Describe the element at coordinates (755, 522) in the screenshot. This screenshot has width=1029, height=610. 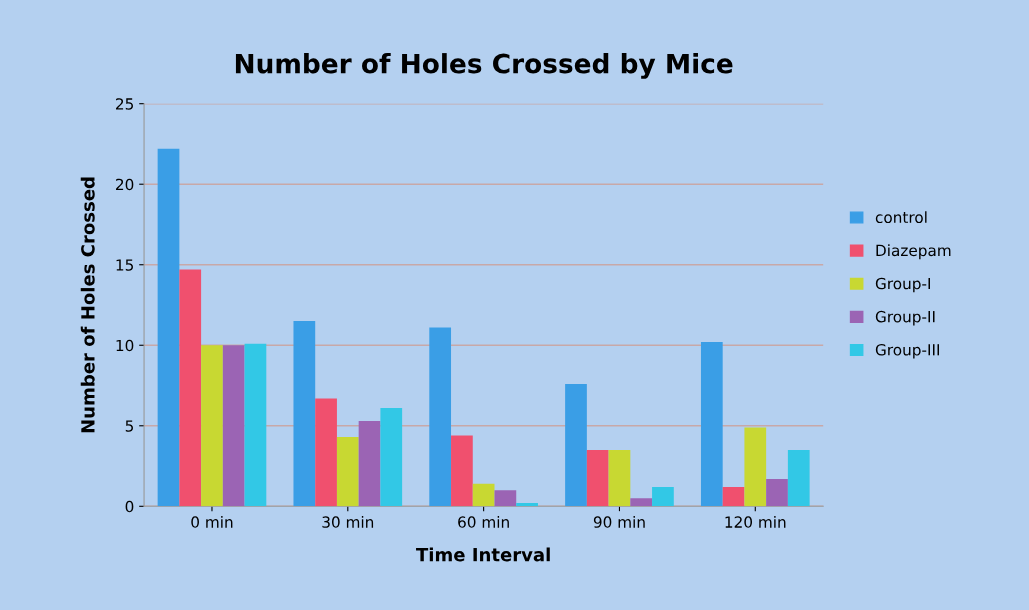
I see `x-tick-label: 120 min` at that location.